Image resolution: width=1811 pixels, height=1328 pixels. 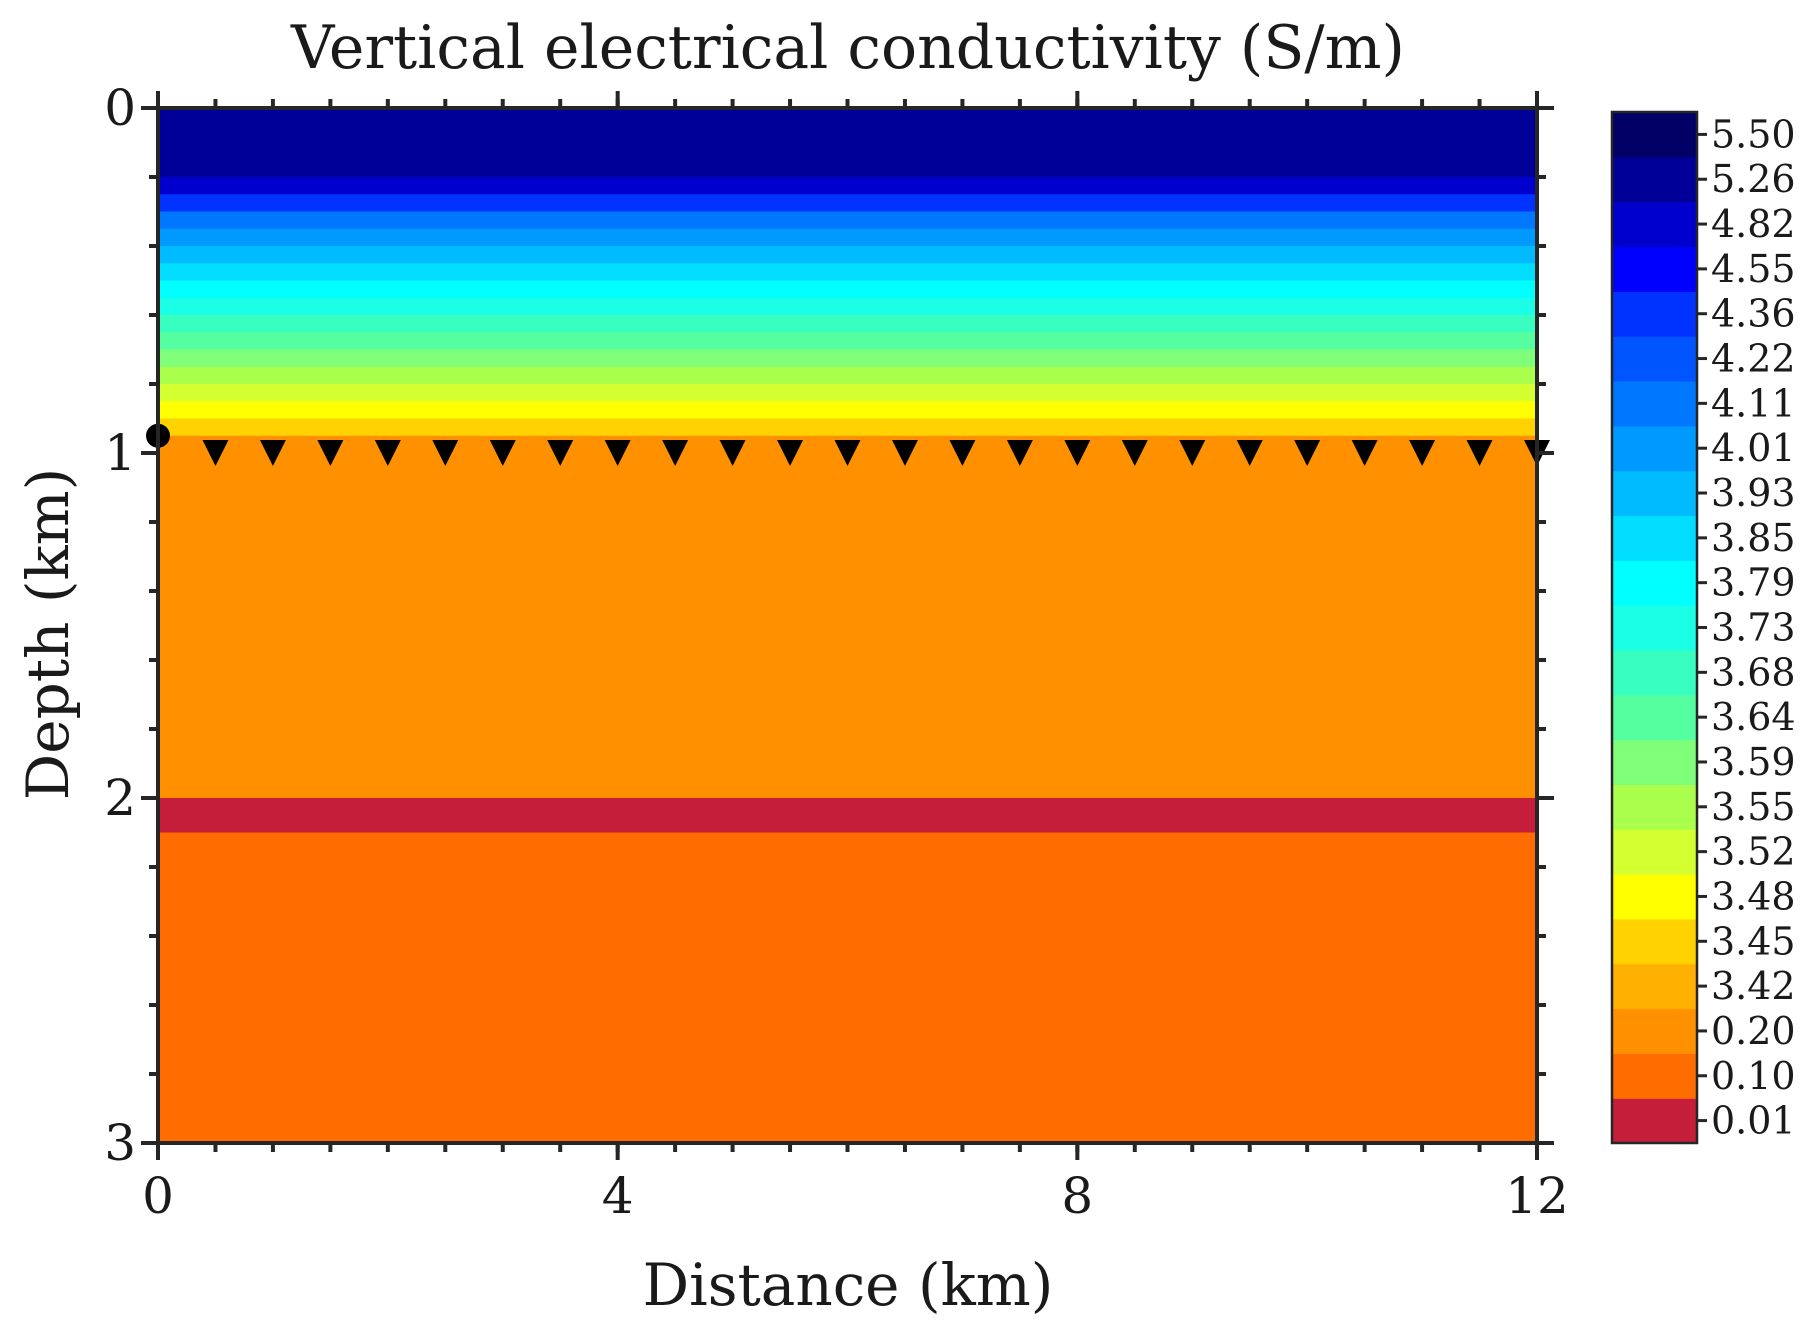 What do you see at coordinates (1753, 762) in the screenshot?
I see `colorbar-label: 3.59` at bounding box center [1753, 762].